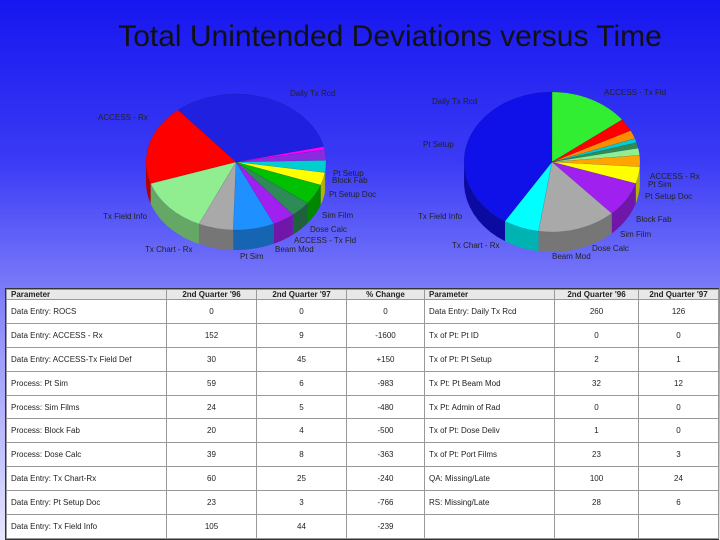 This screenshot has width=720, height=540. Describe the element at coordinates (211, 359) in the screenshot. I see `table-cell: 30` at that location.